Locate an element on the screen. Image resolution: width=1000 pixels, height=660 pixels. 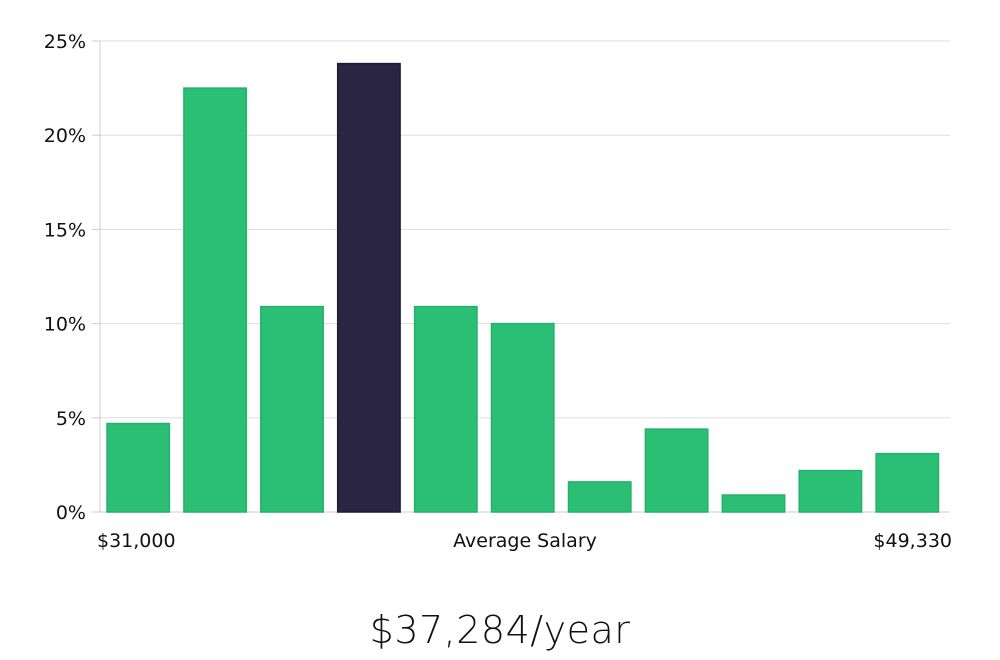
y-tick-label: 0% is located at coordinates (71, 513).